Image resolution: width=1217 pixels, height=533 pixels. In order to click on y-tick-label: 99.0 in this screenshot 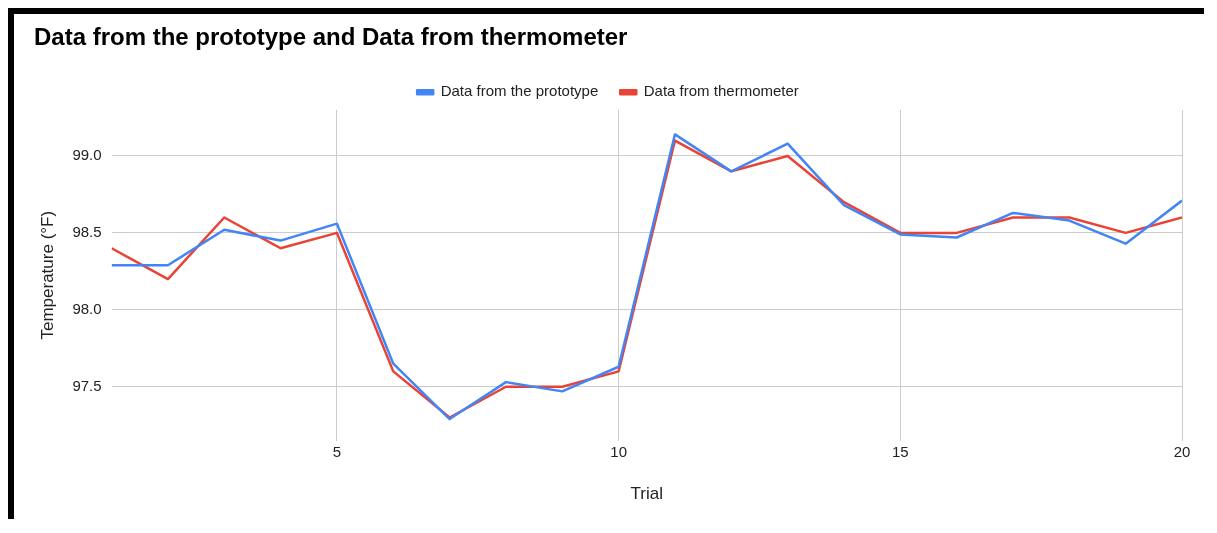, I will do `click(87, 155)`.